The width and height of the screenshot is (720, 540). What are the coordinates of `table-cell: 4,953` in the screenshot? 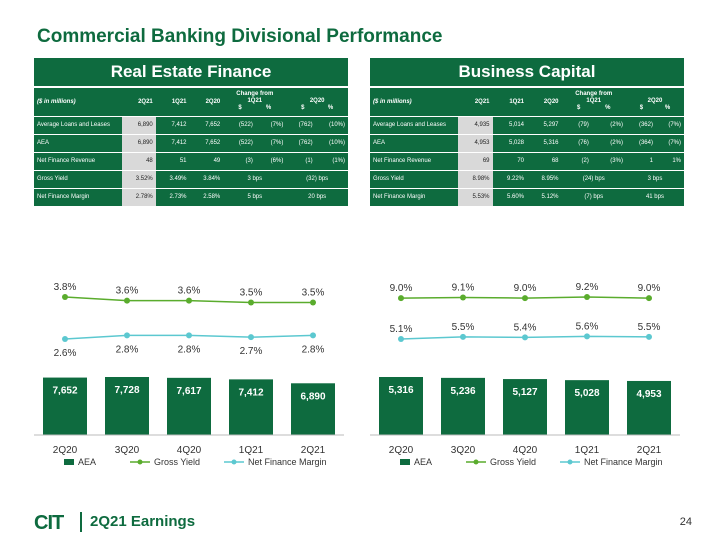 It's located at (475, 142).